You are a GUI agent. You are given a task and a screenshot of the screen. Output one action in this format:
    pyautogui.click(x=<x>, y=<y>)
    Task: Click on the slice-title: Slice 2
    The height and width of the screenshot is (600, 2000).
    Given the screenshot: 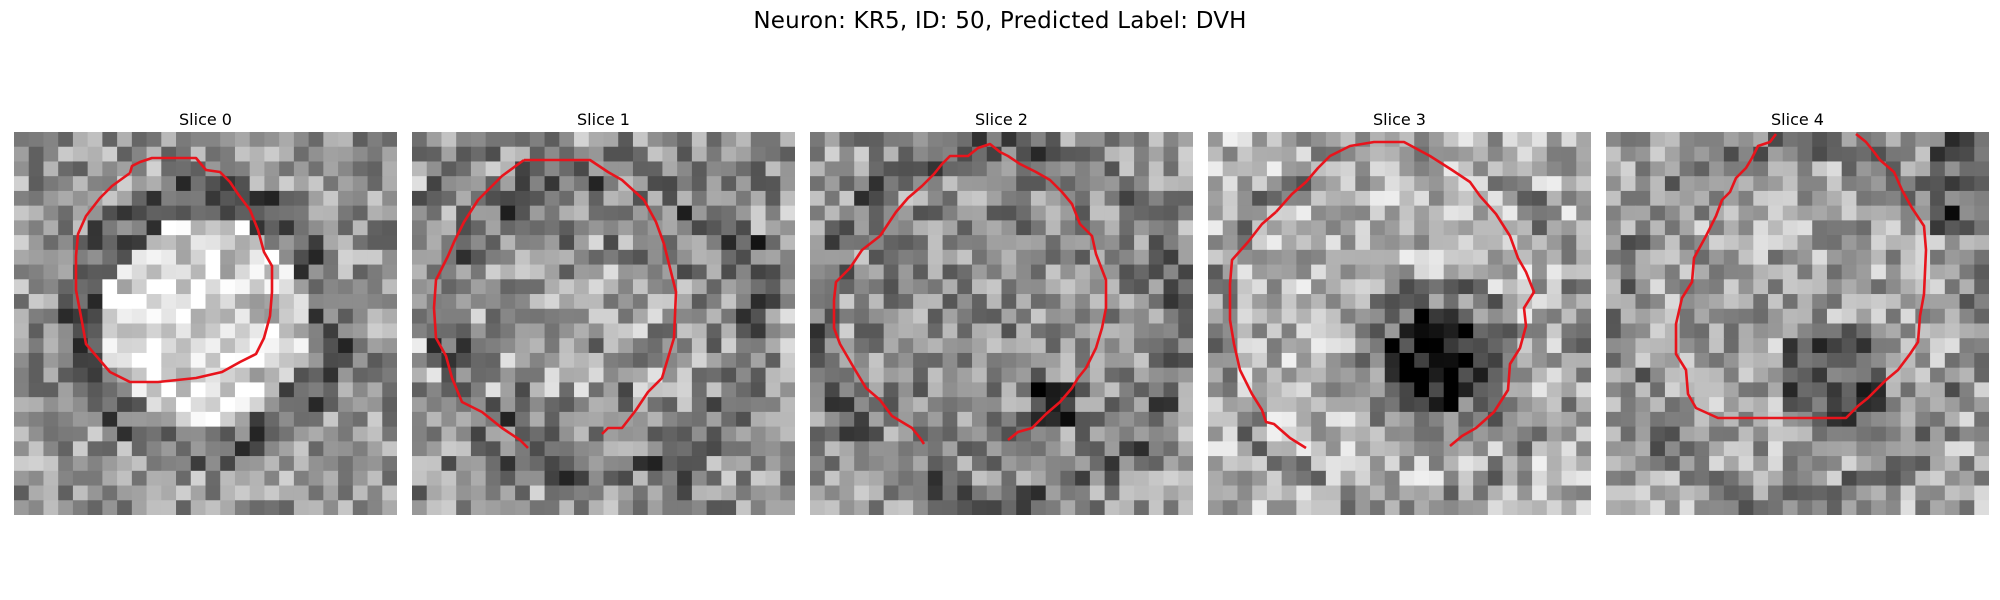 What is the action you would take?
    pyautogui.click(x=1001, y=119)
    